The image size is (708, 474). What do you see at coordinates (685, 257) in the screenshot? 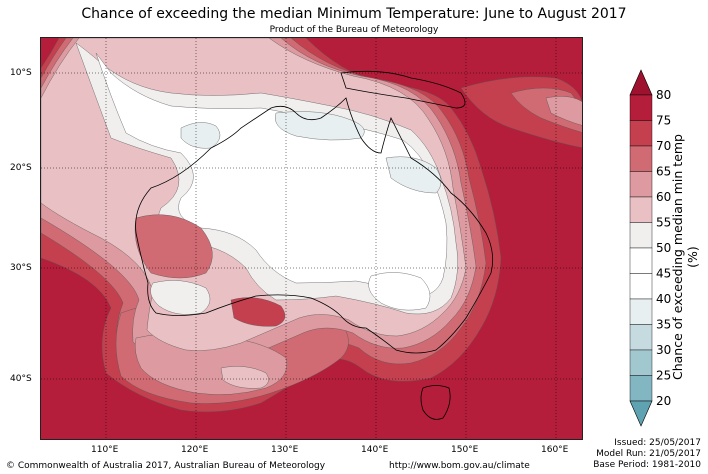
I see `colorbar-label: Chance of exceeding median min temp (%)` at bounding box center [685, 257].